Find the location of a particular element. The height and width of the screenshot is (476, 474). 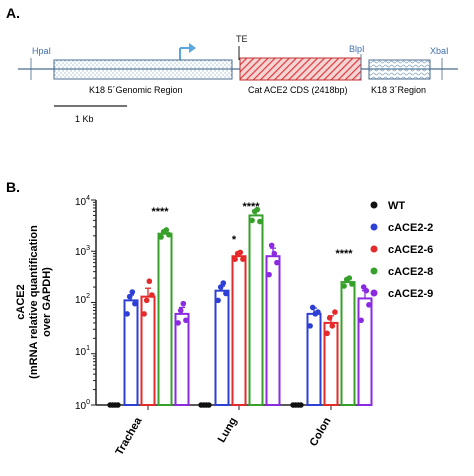

site-blpl: BlpI is located at coordinates (357, 49).